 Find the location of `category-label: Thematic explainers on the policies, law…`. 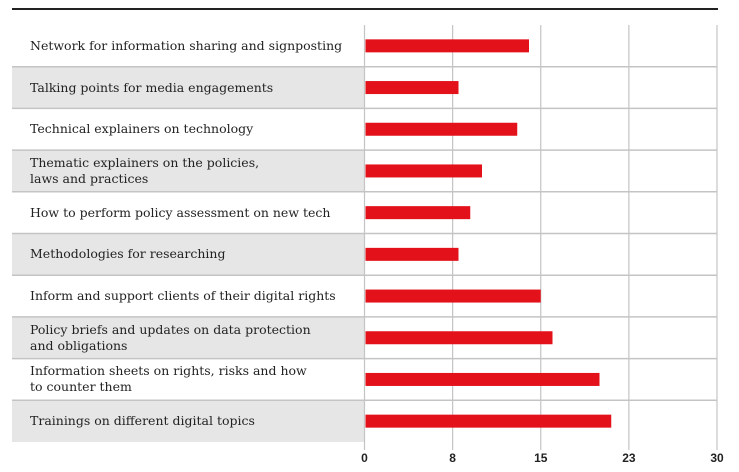

category-label: Thematic explainers on the policies, law… is located at coordinates (145, 170).